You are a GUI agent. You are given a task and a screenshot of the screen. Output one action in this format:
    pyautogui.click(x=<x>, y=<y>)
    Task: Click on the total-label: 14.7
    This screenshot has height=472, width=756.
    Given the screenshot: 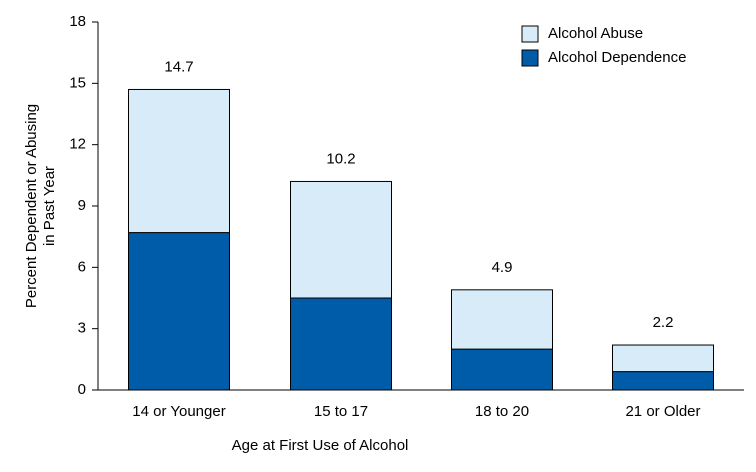 What is the action you would take?
    pyautogui.click(x=178, y=66)
    